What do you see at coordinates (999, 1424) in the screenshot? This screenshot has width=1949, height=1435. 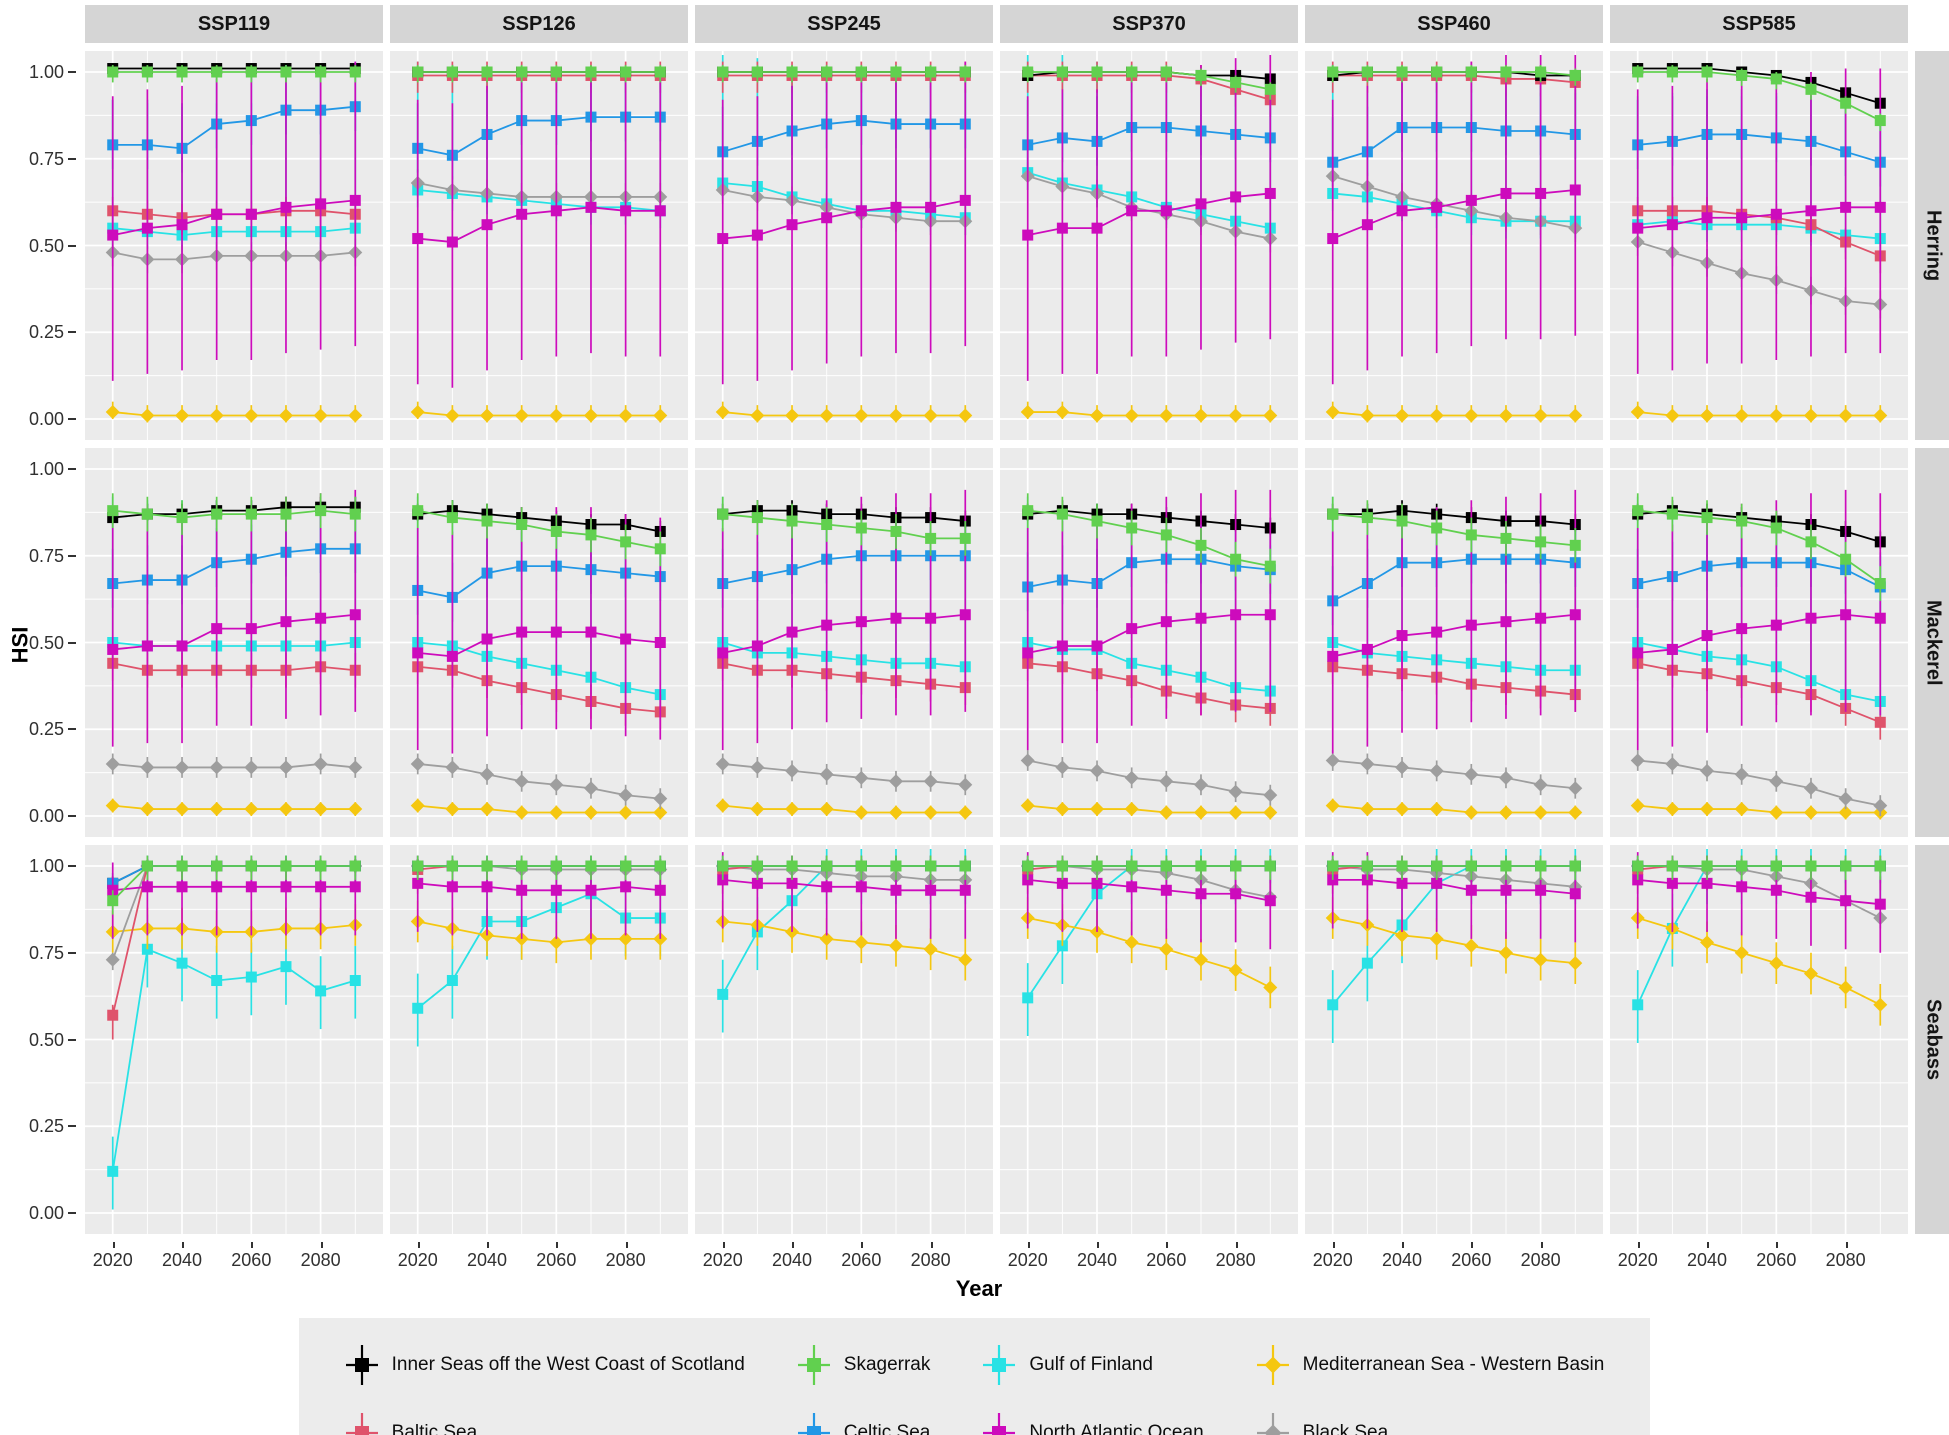 I see `legend-key-icon-nat` at bounding box center [999, 1424].